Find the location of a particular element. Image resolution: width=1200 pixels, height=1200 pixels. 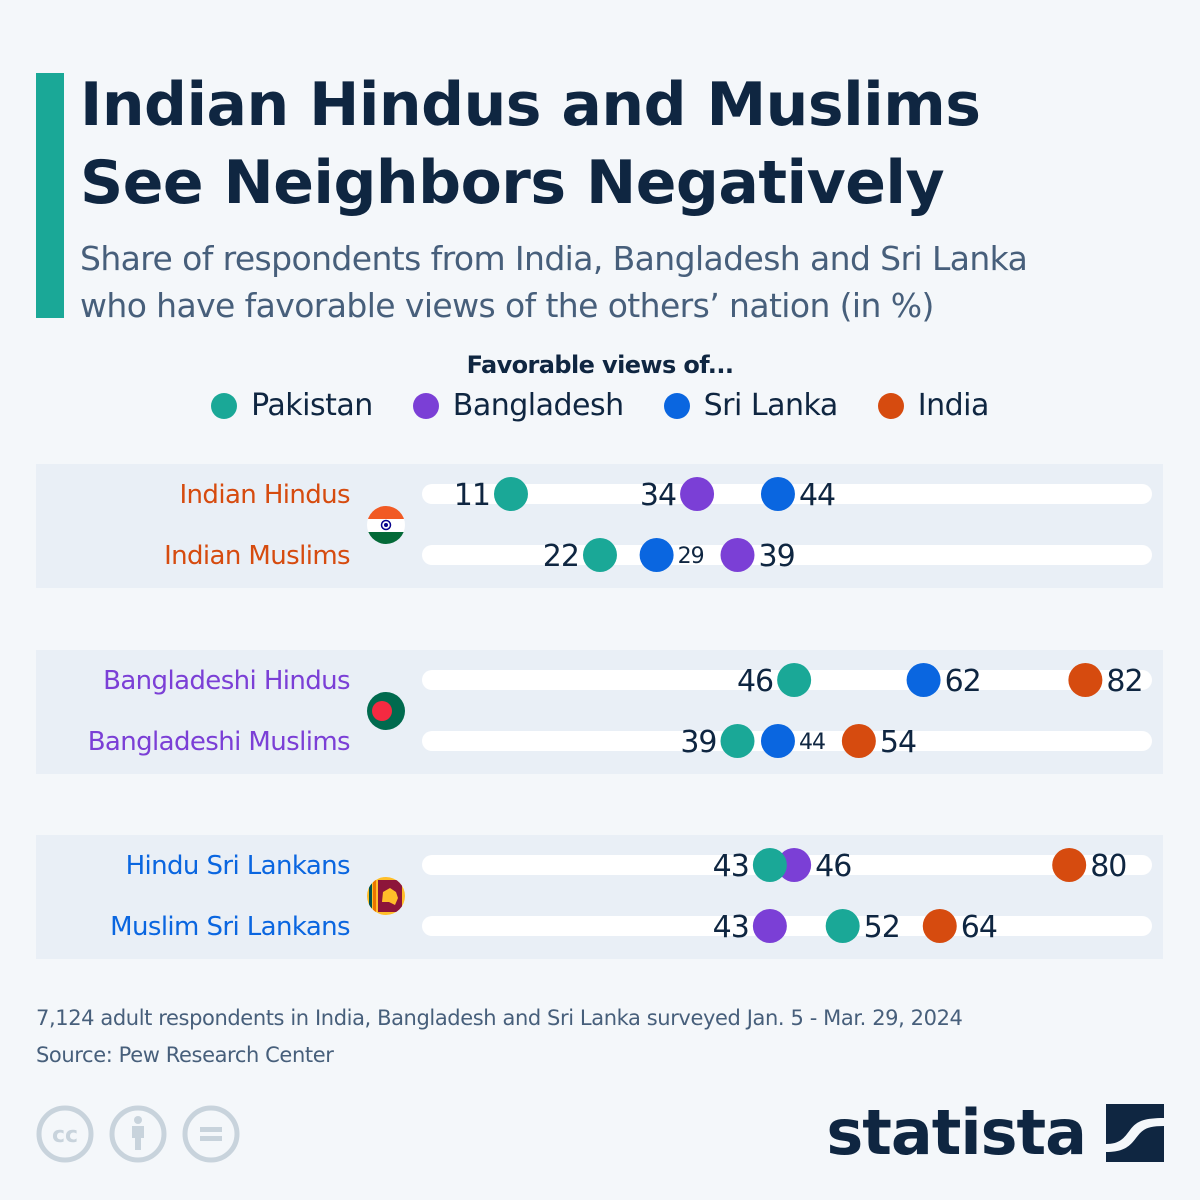

legend-label: Pakistan is located at coordinates (312, 405).